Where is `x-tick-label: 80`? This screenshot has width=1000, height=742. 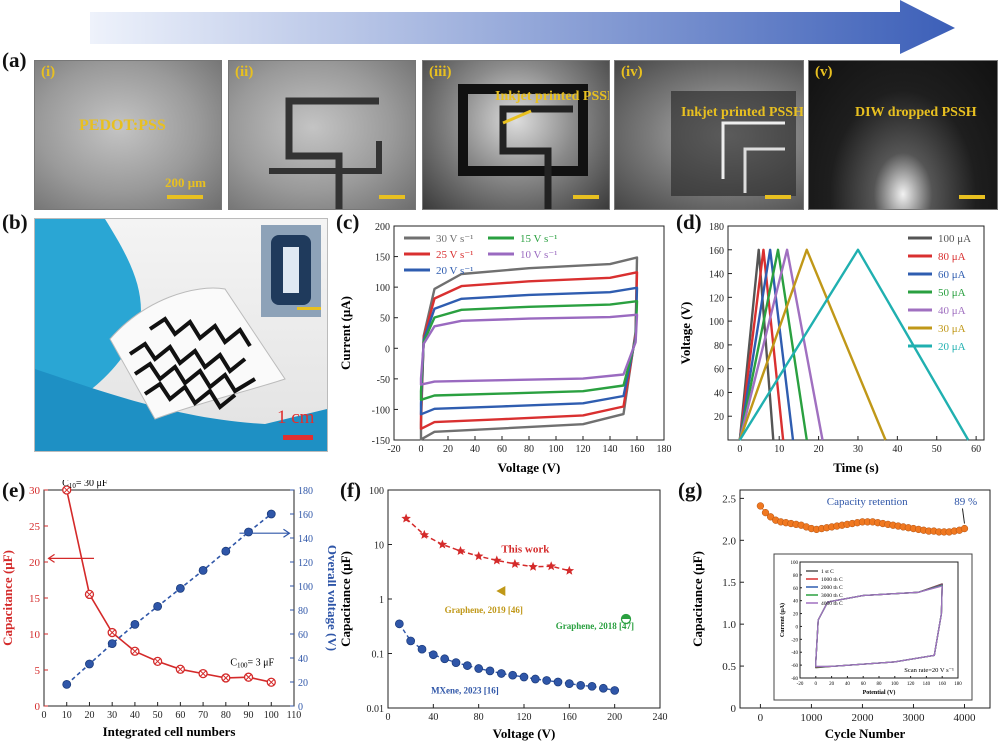
x-tick-label: 80 is located at coordinates (226, 715).